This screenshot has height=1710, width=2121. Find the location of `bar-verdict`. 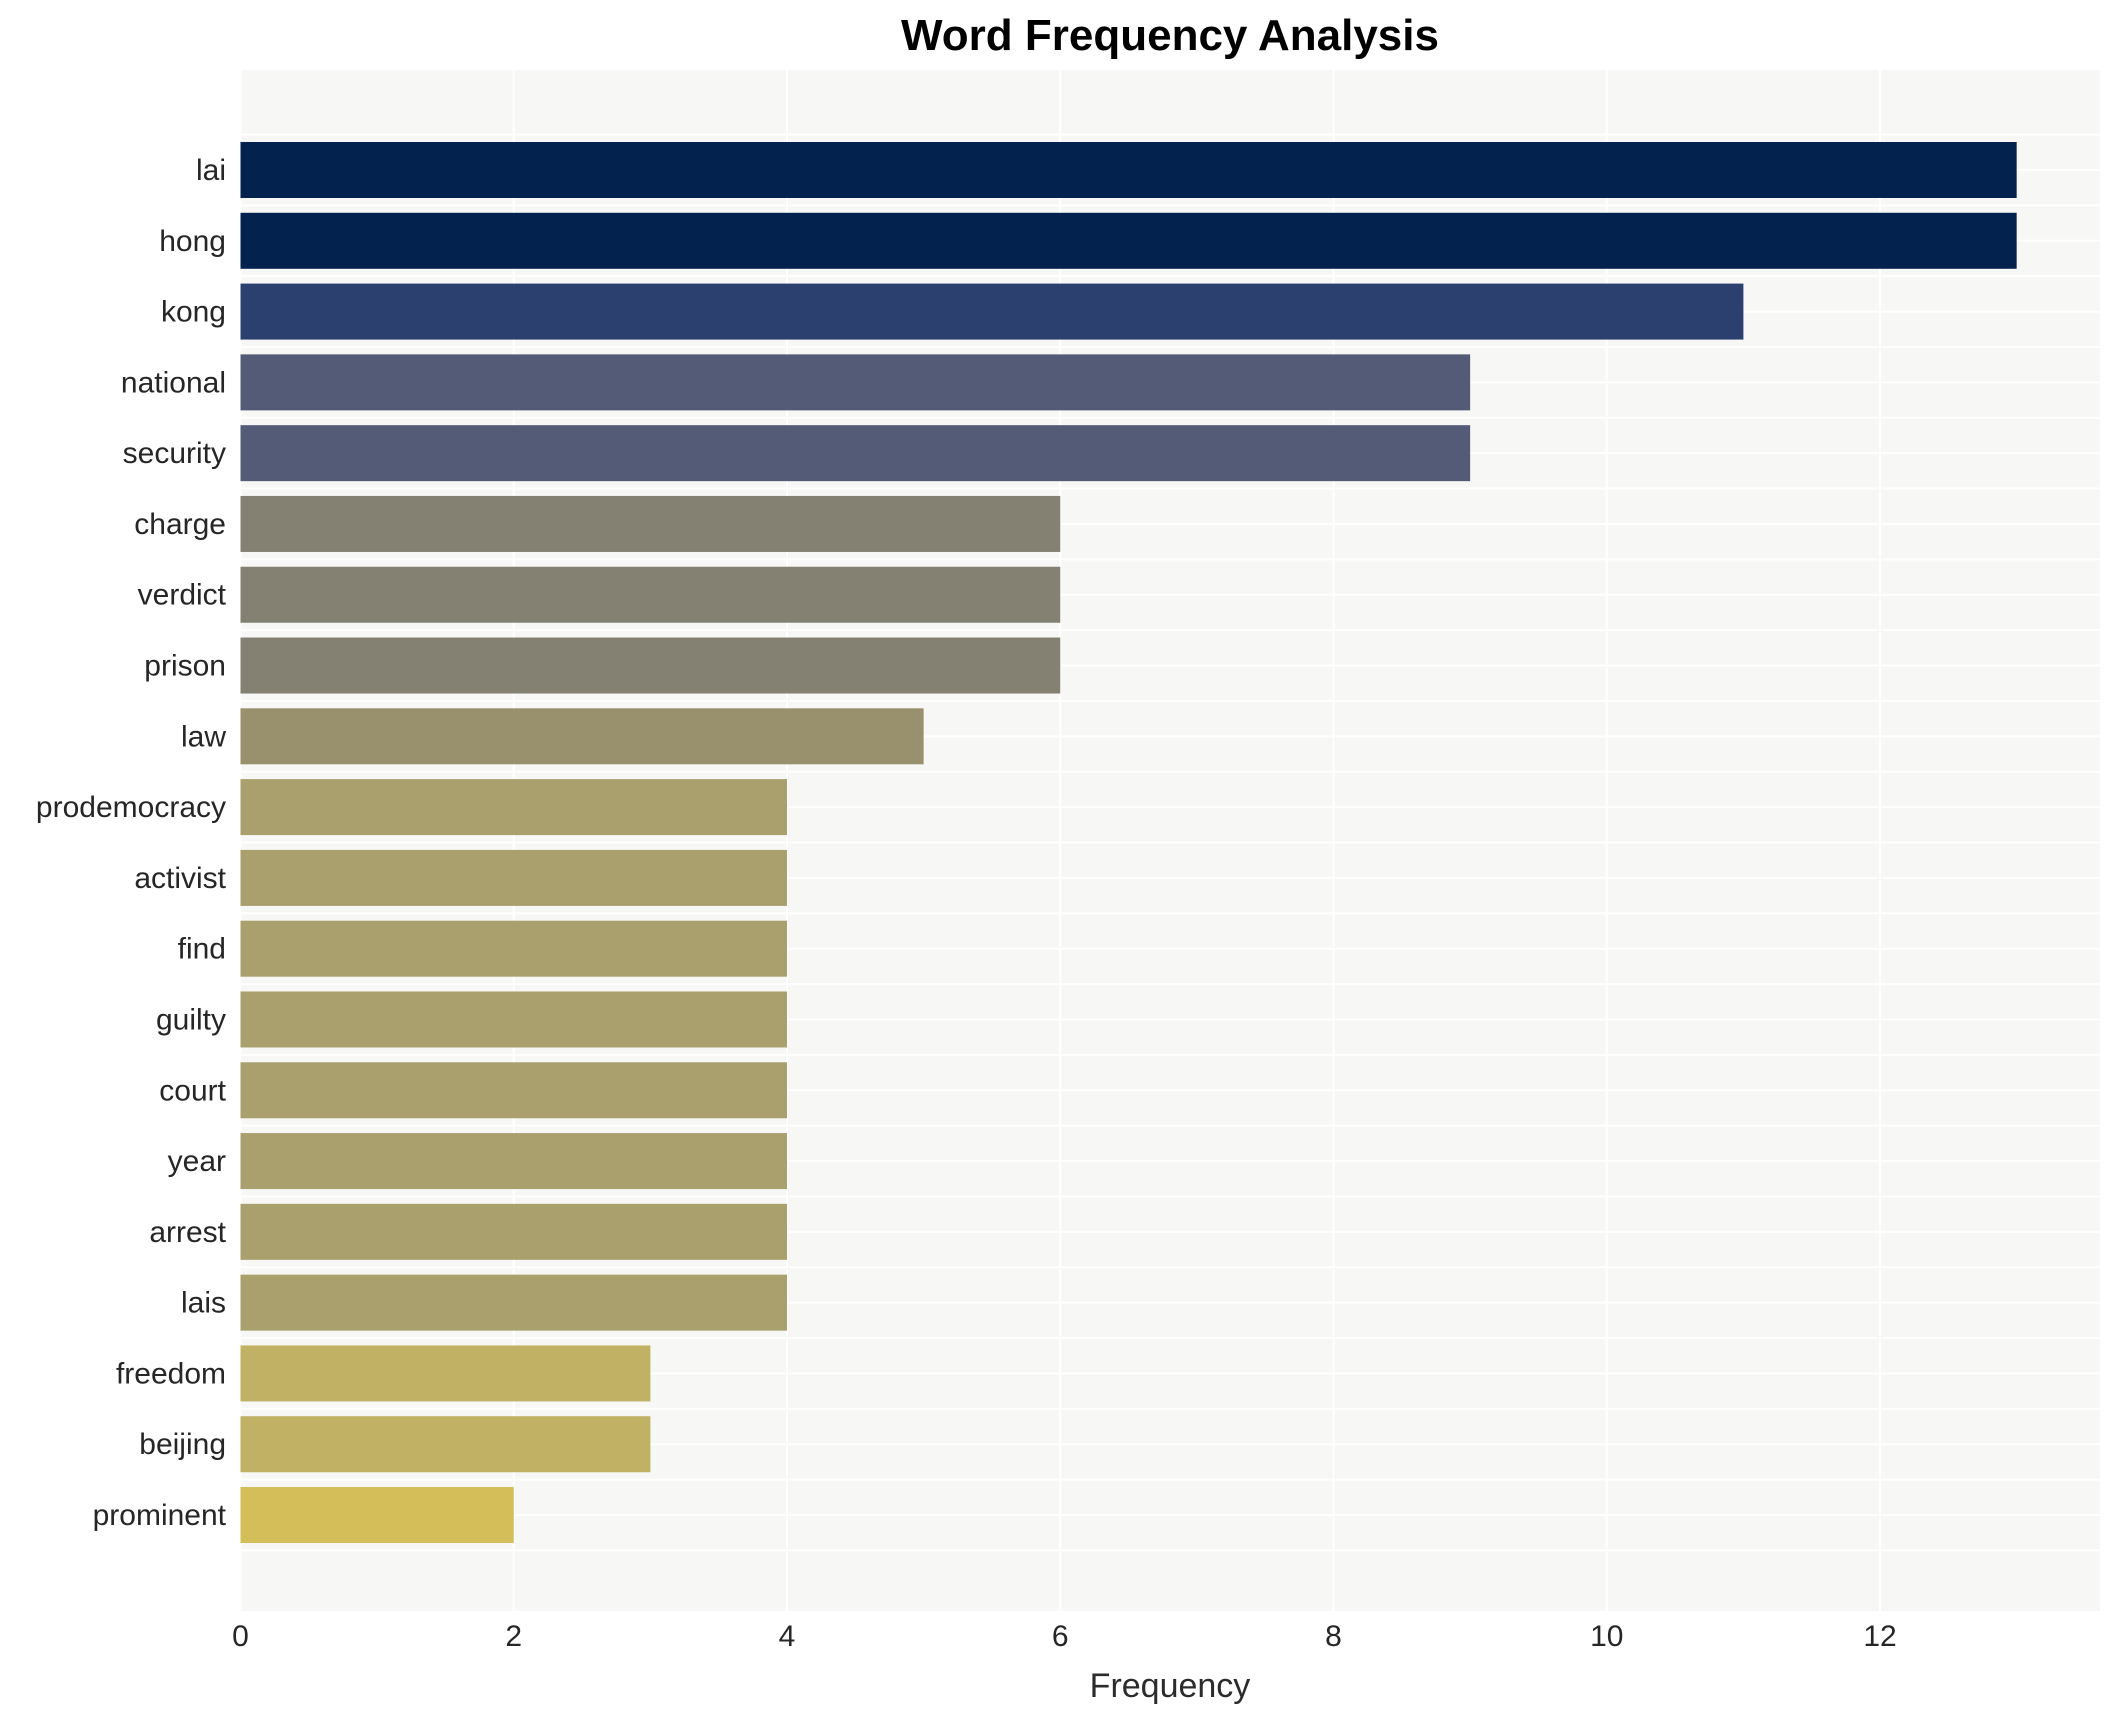

bar-verdict is located at coordinates (650, 594).